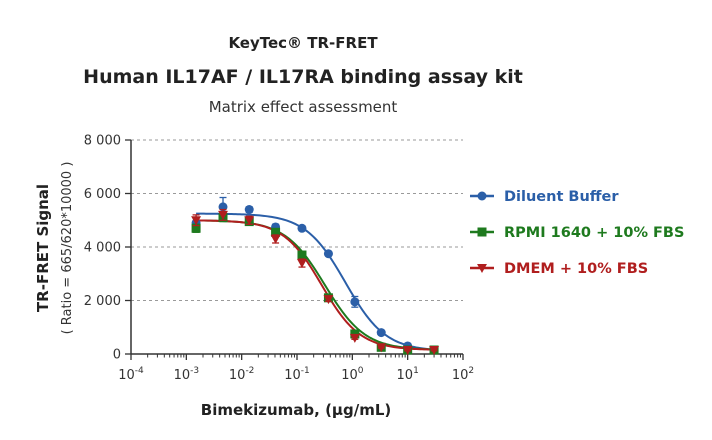 The height and width of the screenshot is (440, 712). What do you see at coordinates (102, 248) in the screenshot?
I see `y-tick-label: 4 000` at bounding box center [102, 248].